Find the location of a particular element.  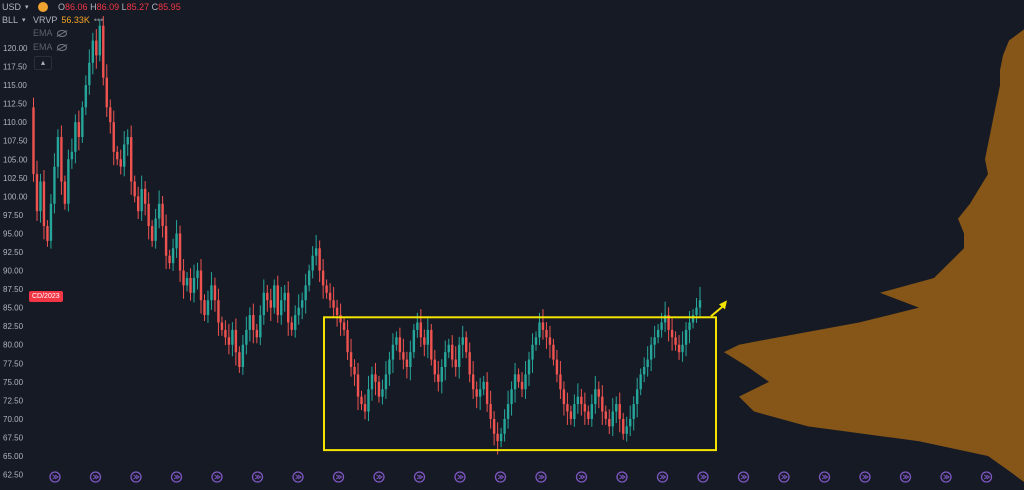

y-tick-label: 117.50 is located at coordinates (15, 67).